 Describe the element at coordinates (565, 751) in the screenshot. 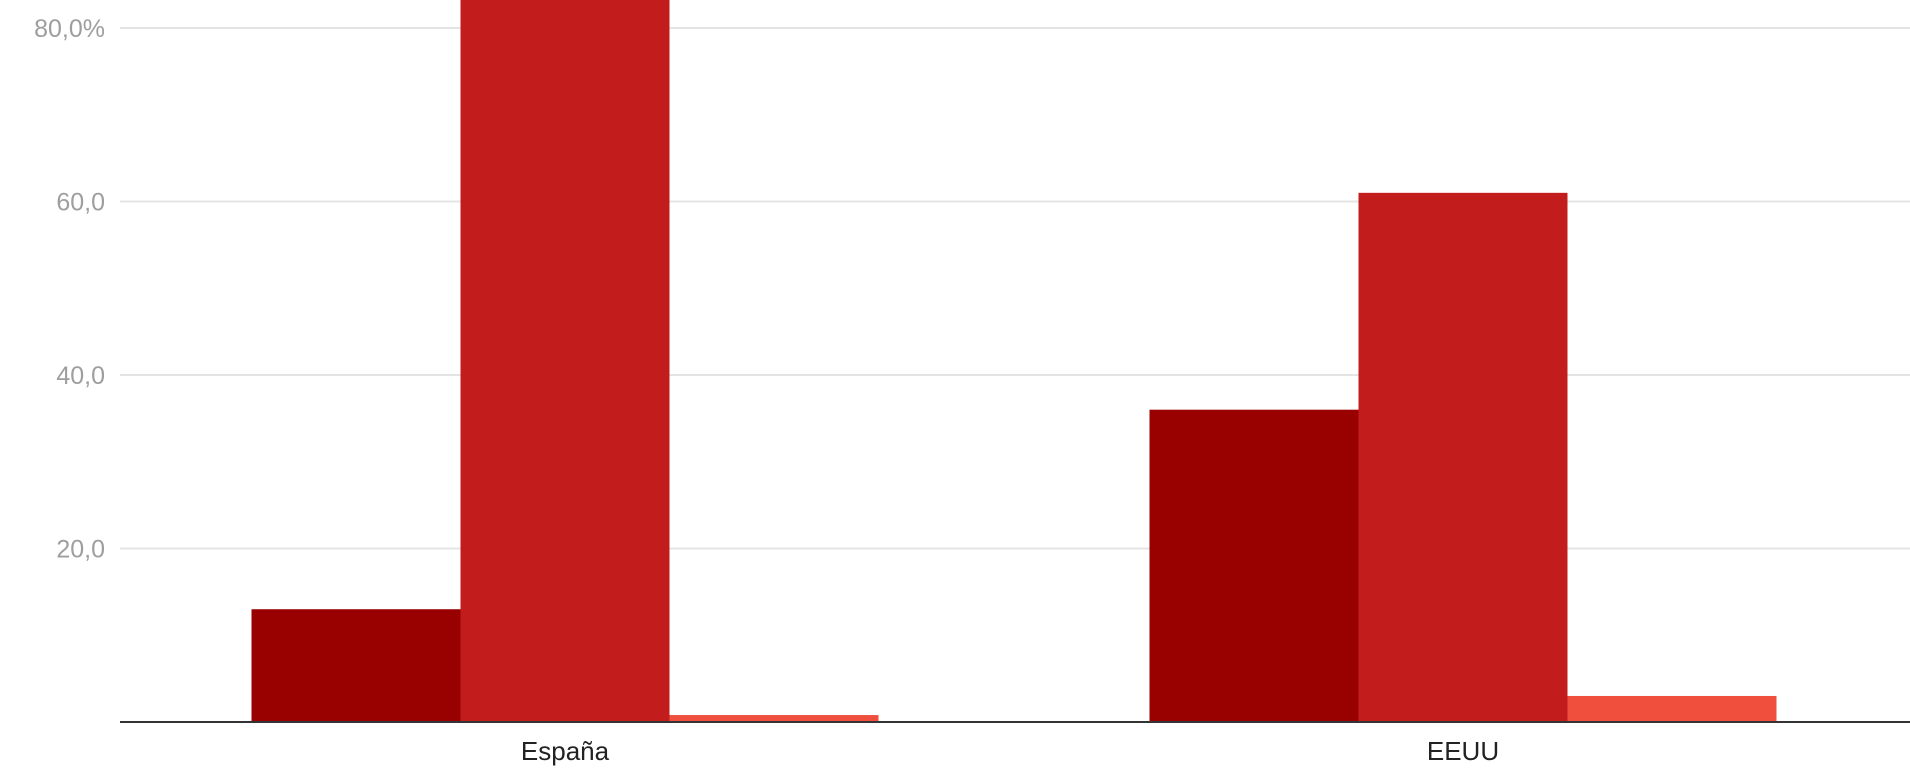

I see `x-category-label: España` at that location.